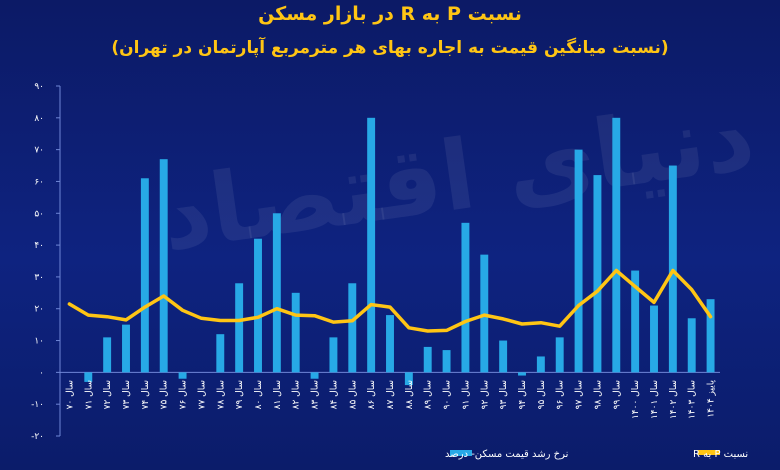 The image size is (780, 470). What do you see at coordinates (39, 342) in the screenshot?
I see `y-tick-label: ۱۰` at bounding box center [39, 342].